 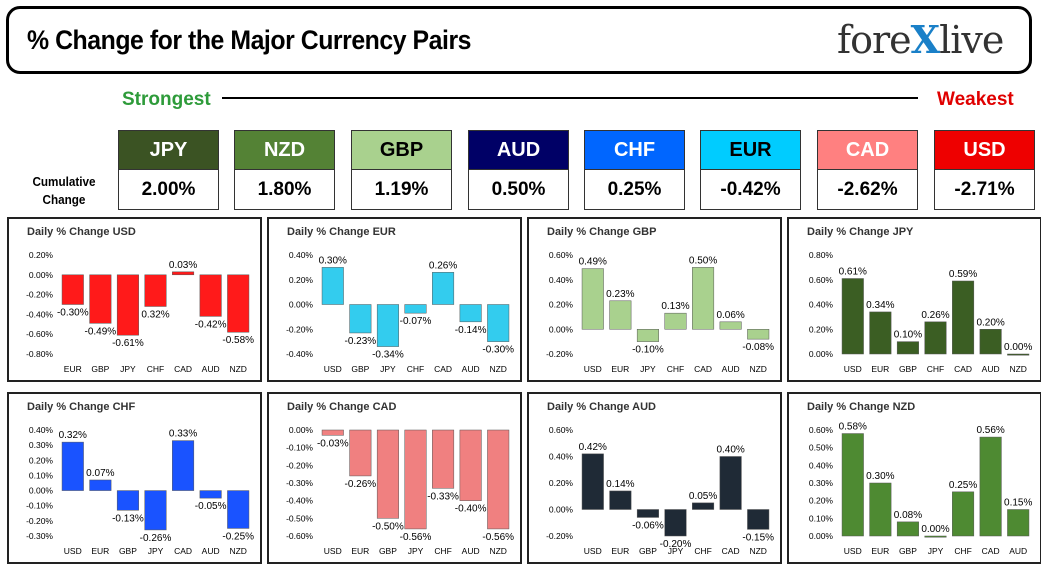 I want to click on data-label: 0.40%, so click(x=730, y=450).